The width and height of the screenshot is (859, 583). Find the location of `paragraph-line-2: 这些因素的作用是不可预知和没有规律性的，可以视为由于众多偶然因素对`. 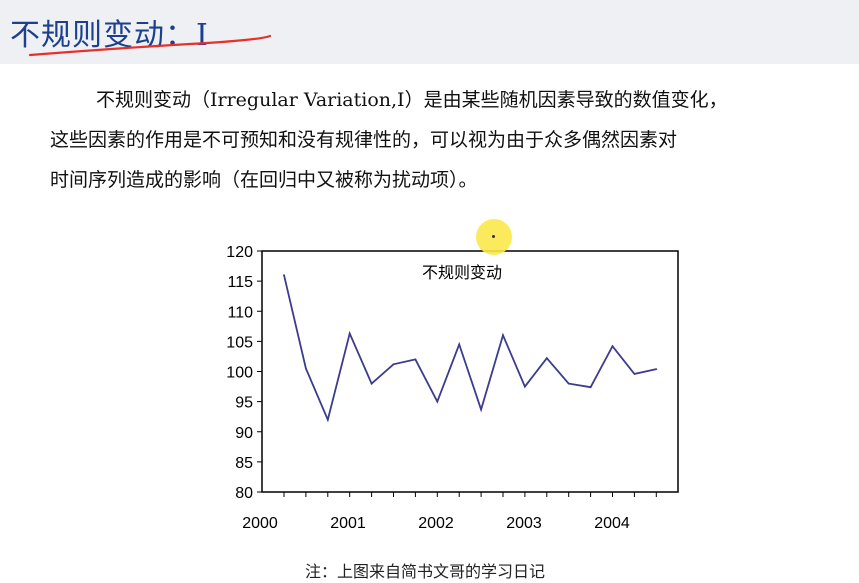

paragraph-line-2: 这些因素的作用是不可预知和没有规律性的，可以视为由于众多偶然因素对 is located at coordinates (364, 140).